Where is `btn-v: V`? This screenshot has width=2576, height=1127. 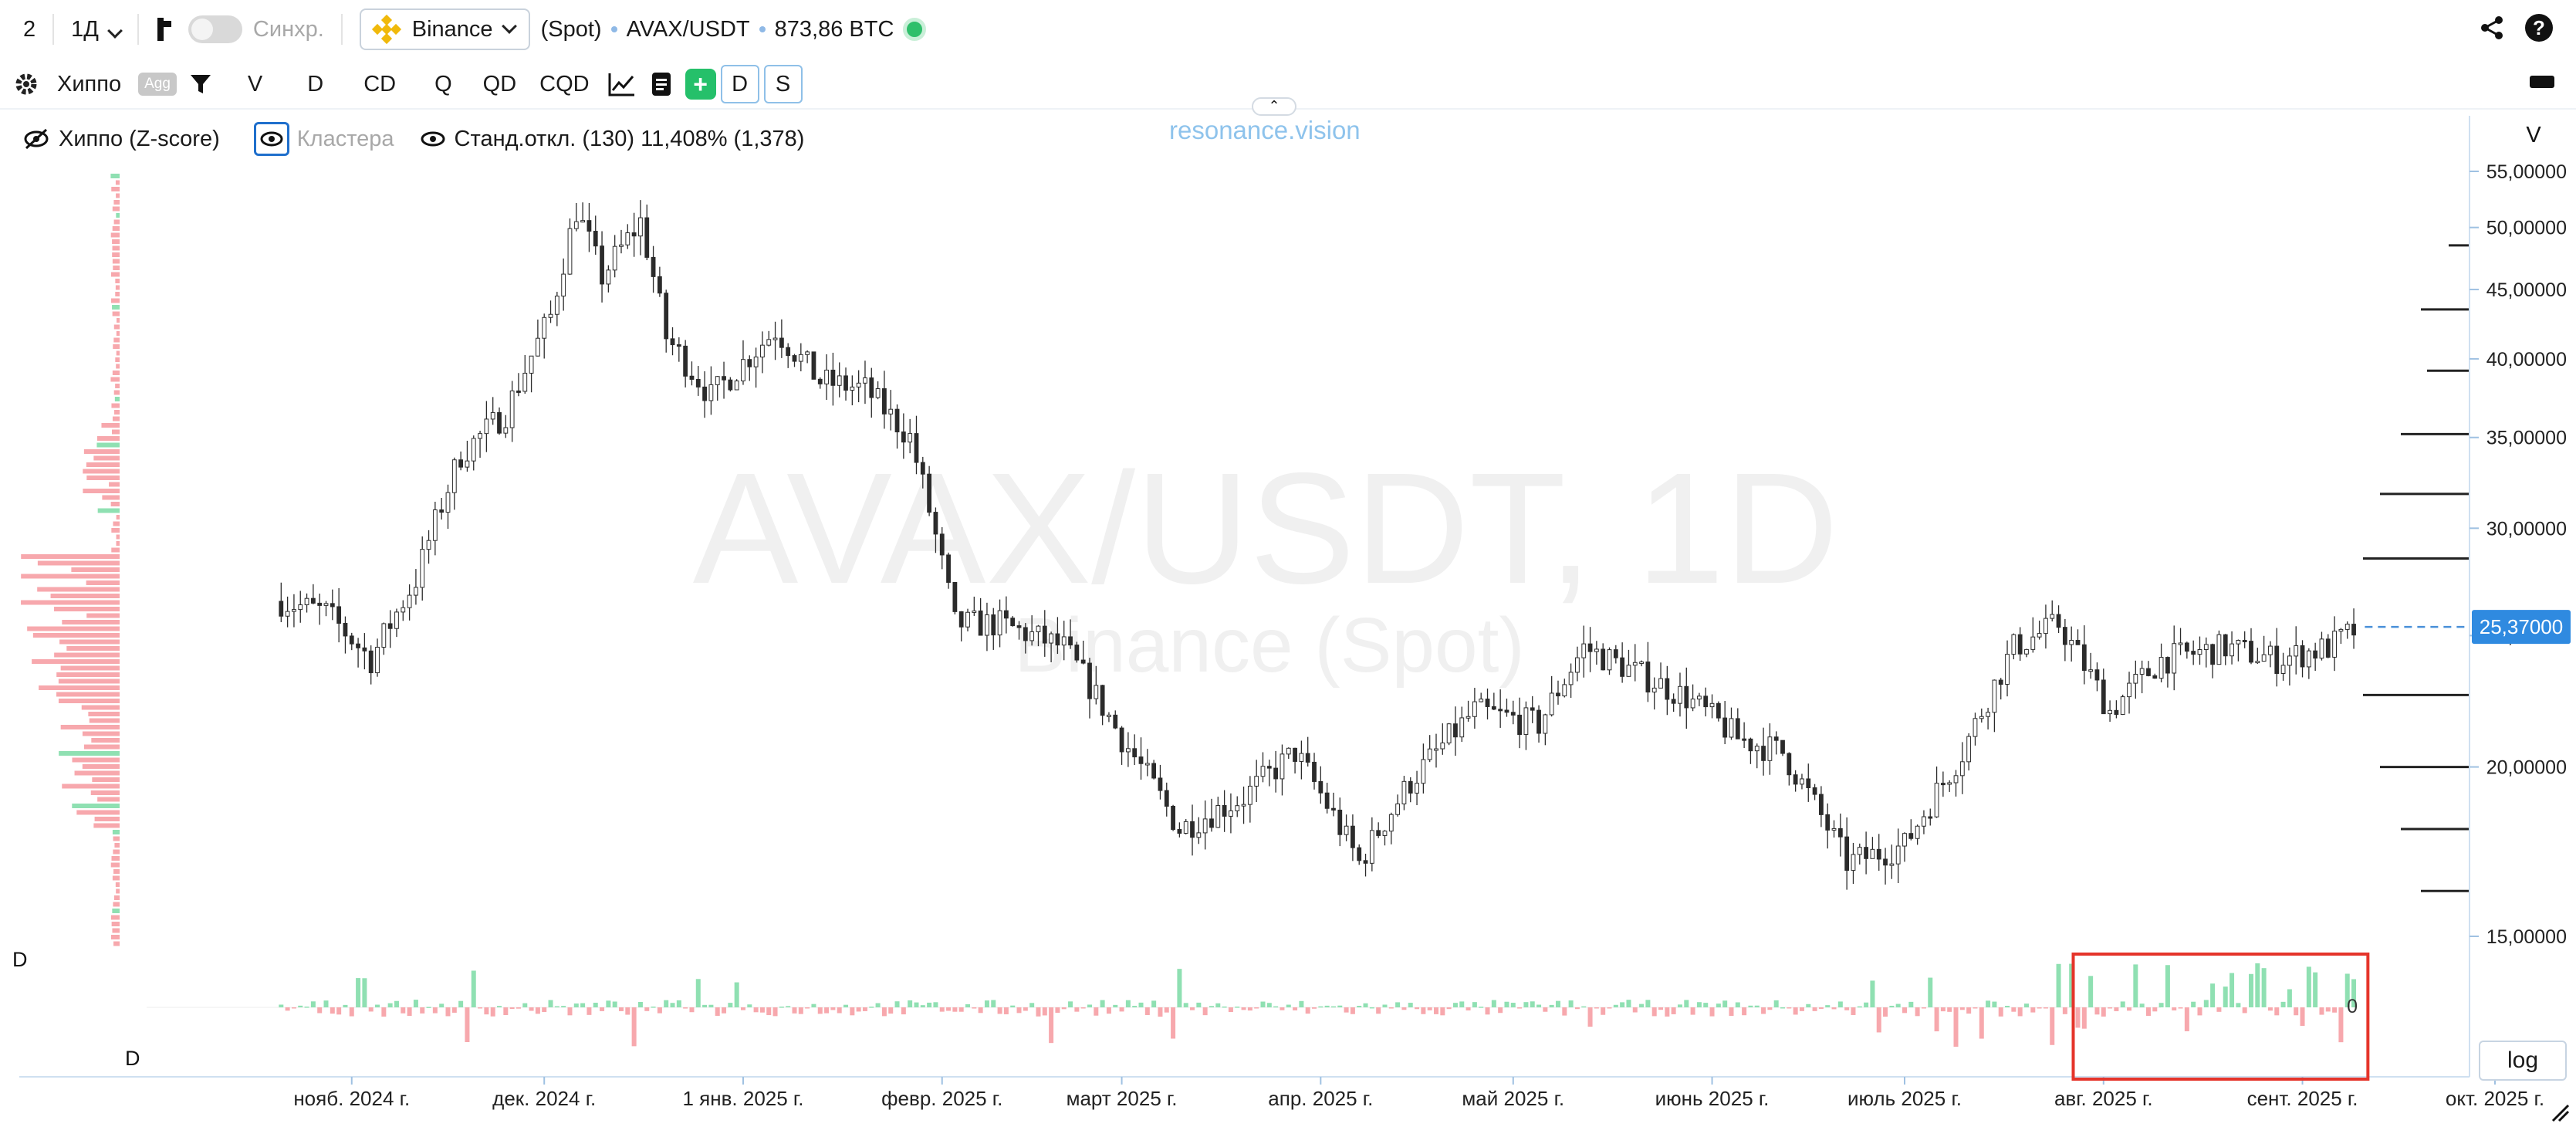 btn-v: V is located at coordinates (255, 83).